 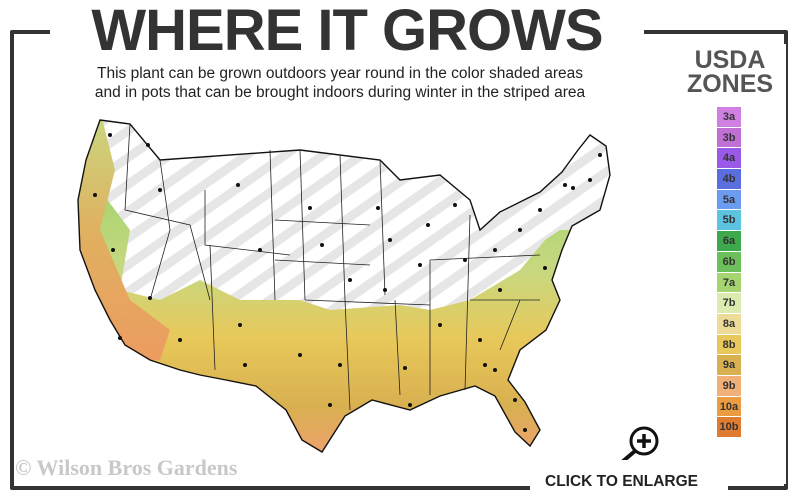 What do you see at coordinates (729, 241) in the screenshot?
I see `zone-swatch-6a: 6a` at bounding box center [729, 241].